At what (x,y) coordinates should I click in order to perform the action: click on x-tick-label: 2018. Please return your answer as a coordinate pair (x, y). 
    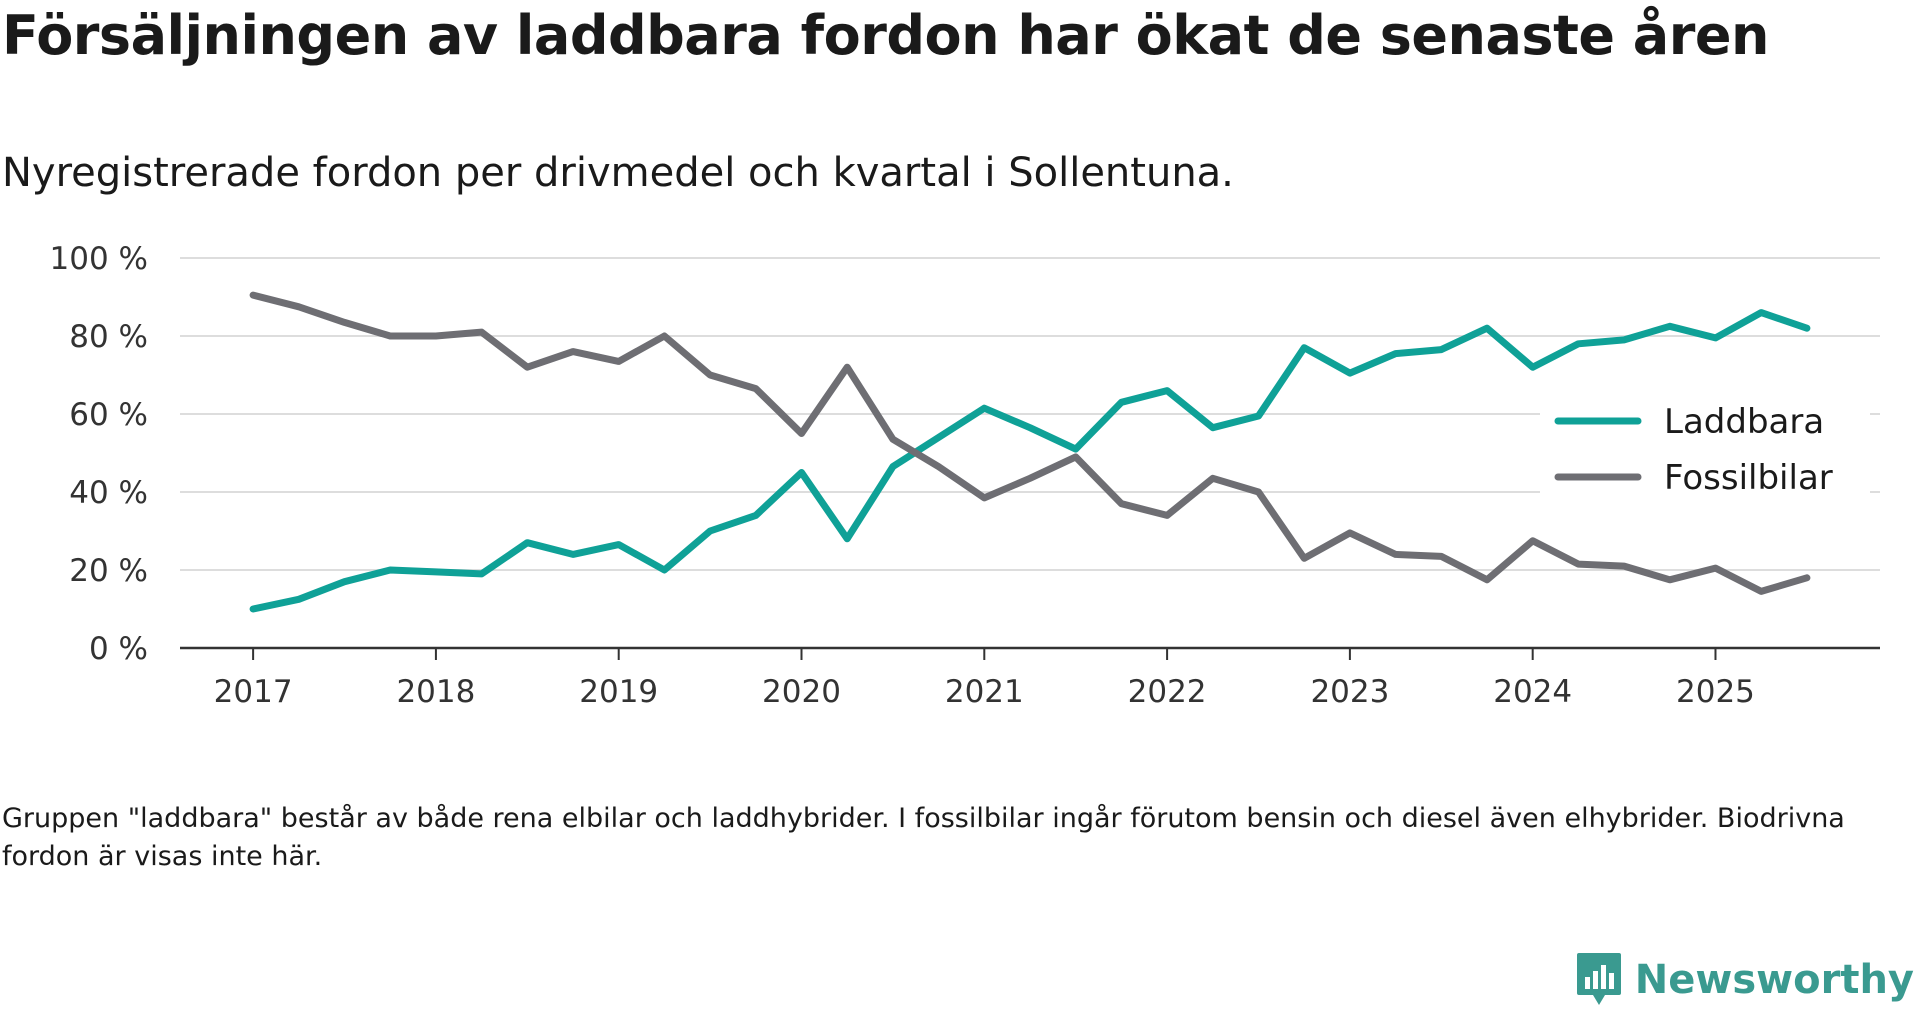
    Looking at the image, I should click on (435, 692).